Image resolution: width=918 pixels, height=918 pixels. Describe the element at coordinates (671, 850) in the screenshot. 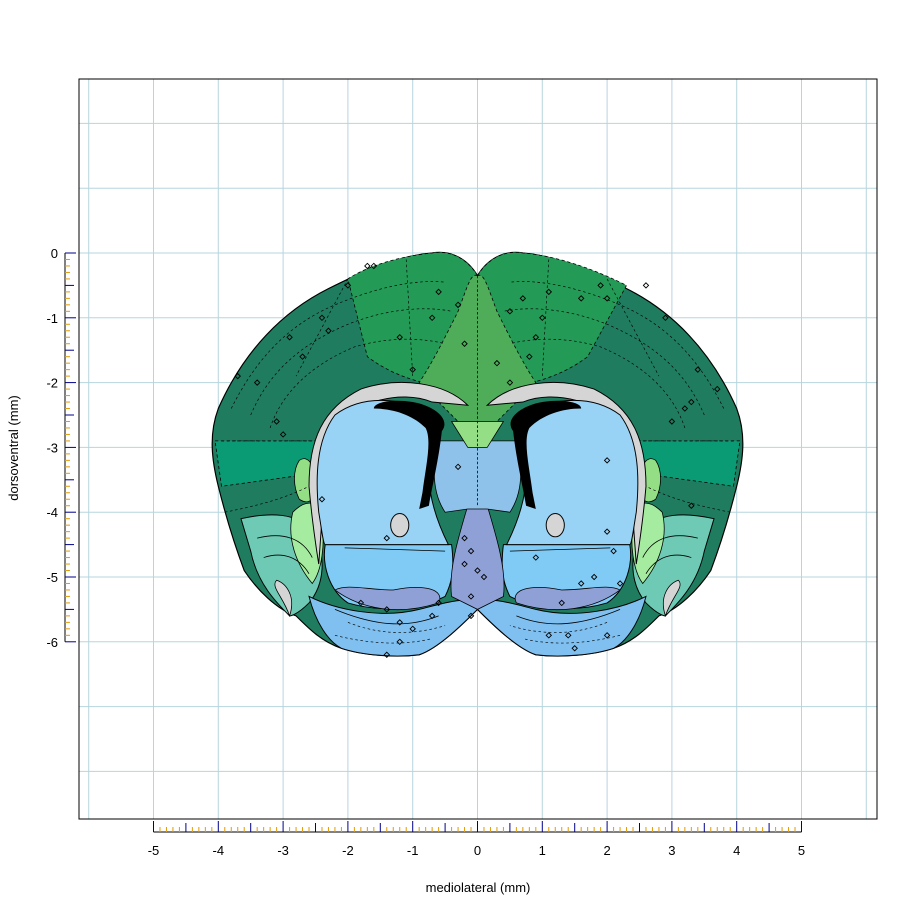

I see `x-tick-label: 3` at that location.